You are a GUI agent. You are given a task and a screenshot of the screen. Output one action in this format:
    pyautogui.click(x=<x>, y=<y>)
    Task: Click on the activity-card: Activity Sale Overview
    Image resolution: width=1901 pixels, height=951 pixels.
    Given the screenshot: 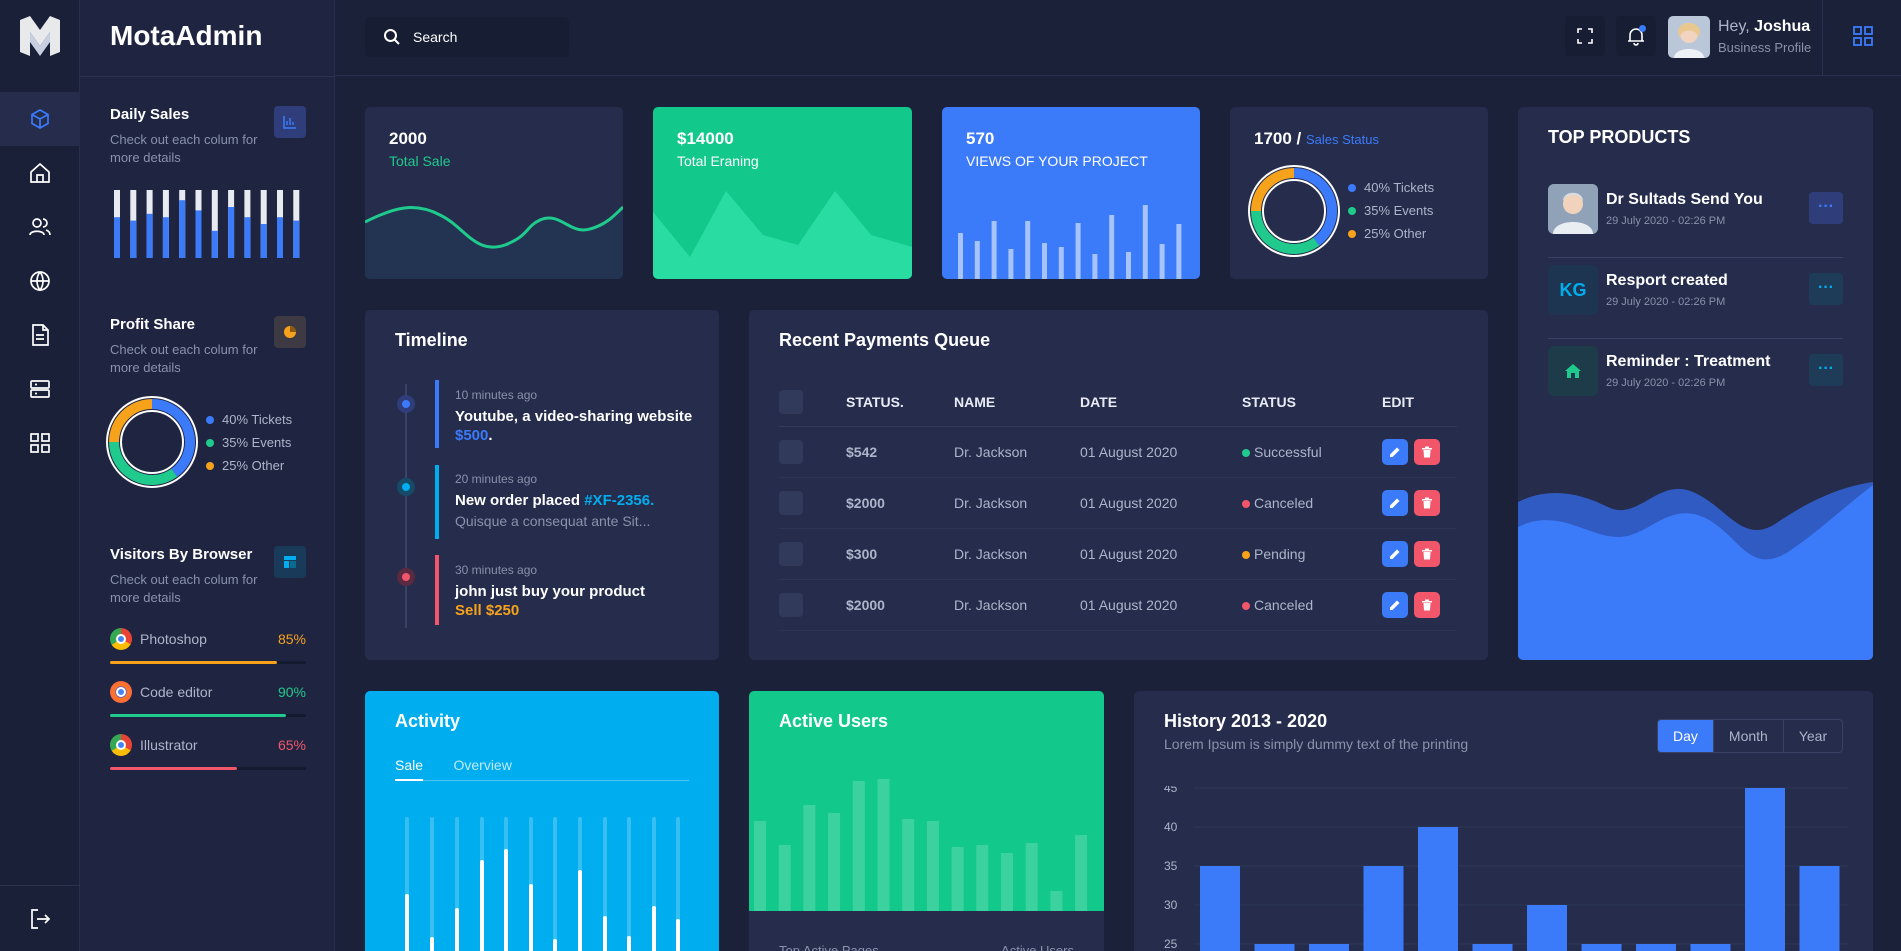 What is the action you would take?
    pyautogui.click(x=542, y=821)
    